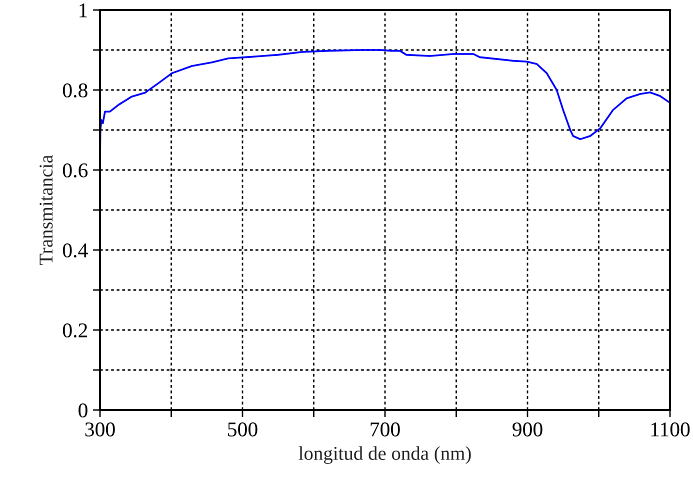  What do you see at coordinates (243, 429) in the screenshot?
I see `x-tick-label: 500` at bounding box center [243, 429].